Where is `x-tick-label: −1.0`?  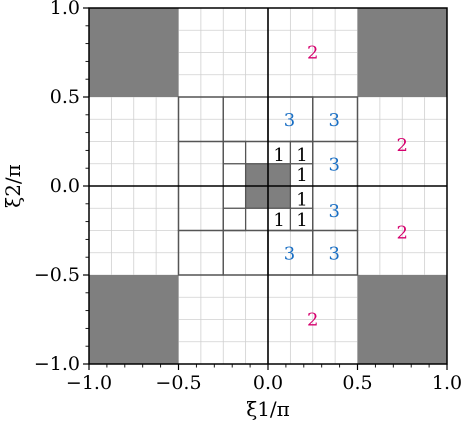
x-tick-label: −1.0 is located at coordinates (89, 383).